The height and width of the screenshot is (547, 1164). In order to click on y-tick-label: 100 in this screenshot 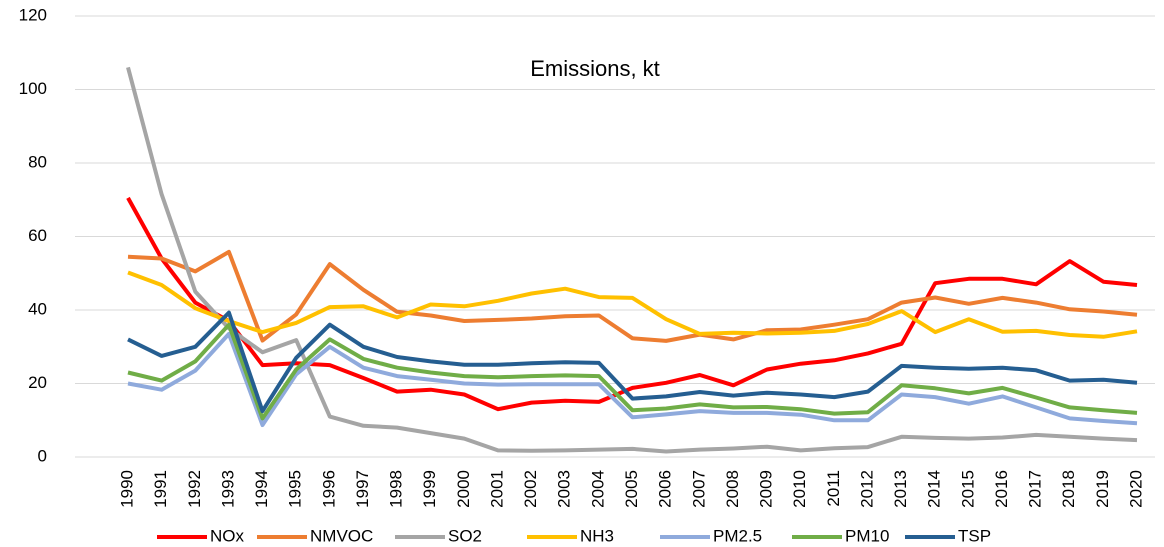, I will do `click(33, 88)`.